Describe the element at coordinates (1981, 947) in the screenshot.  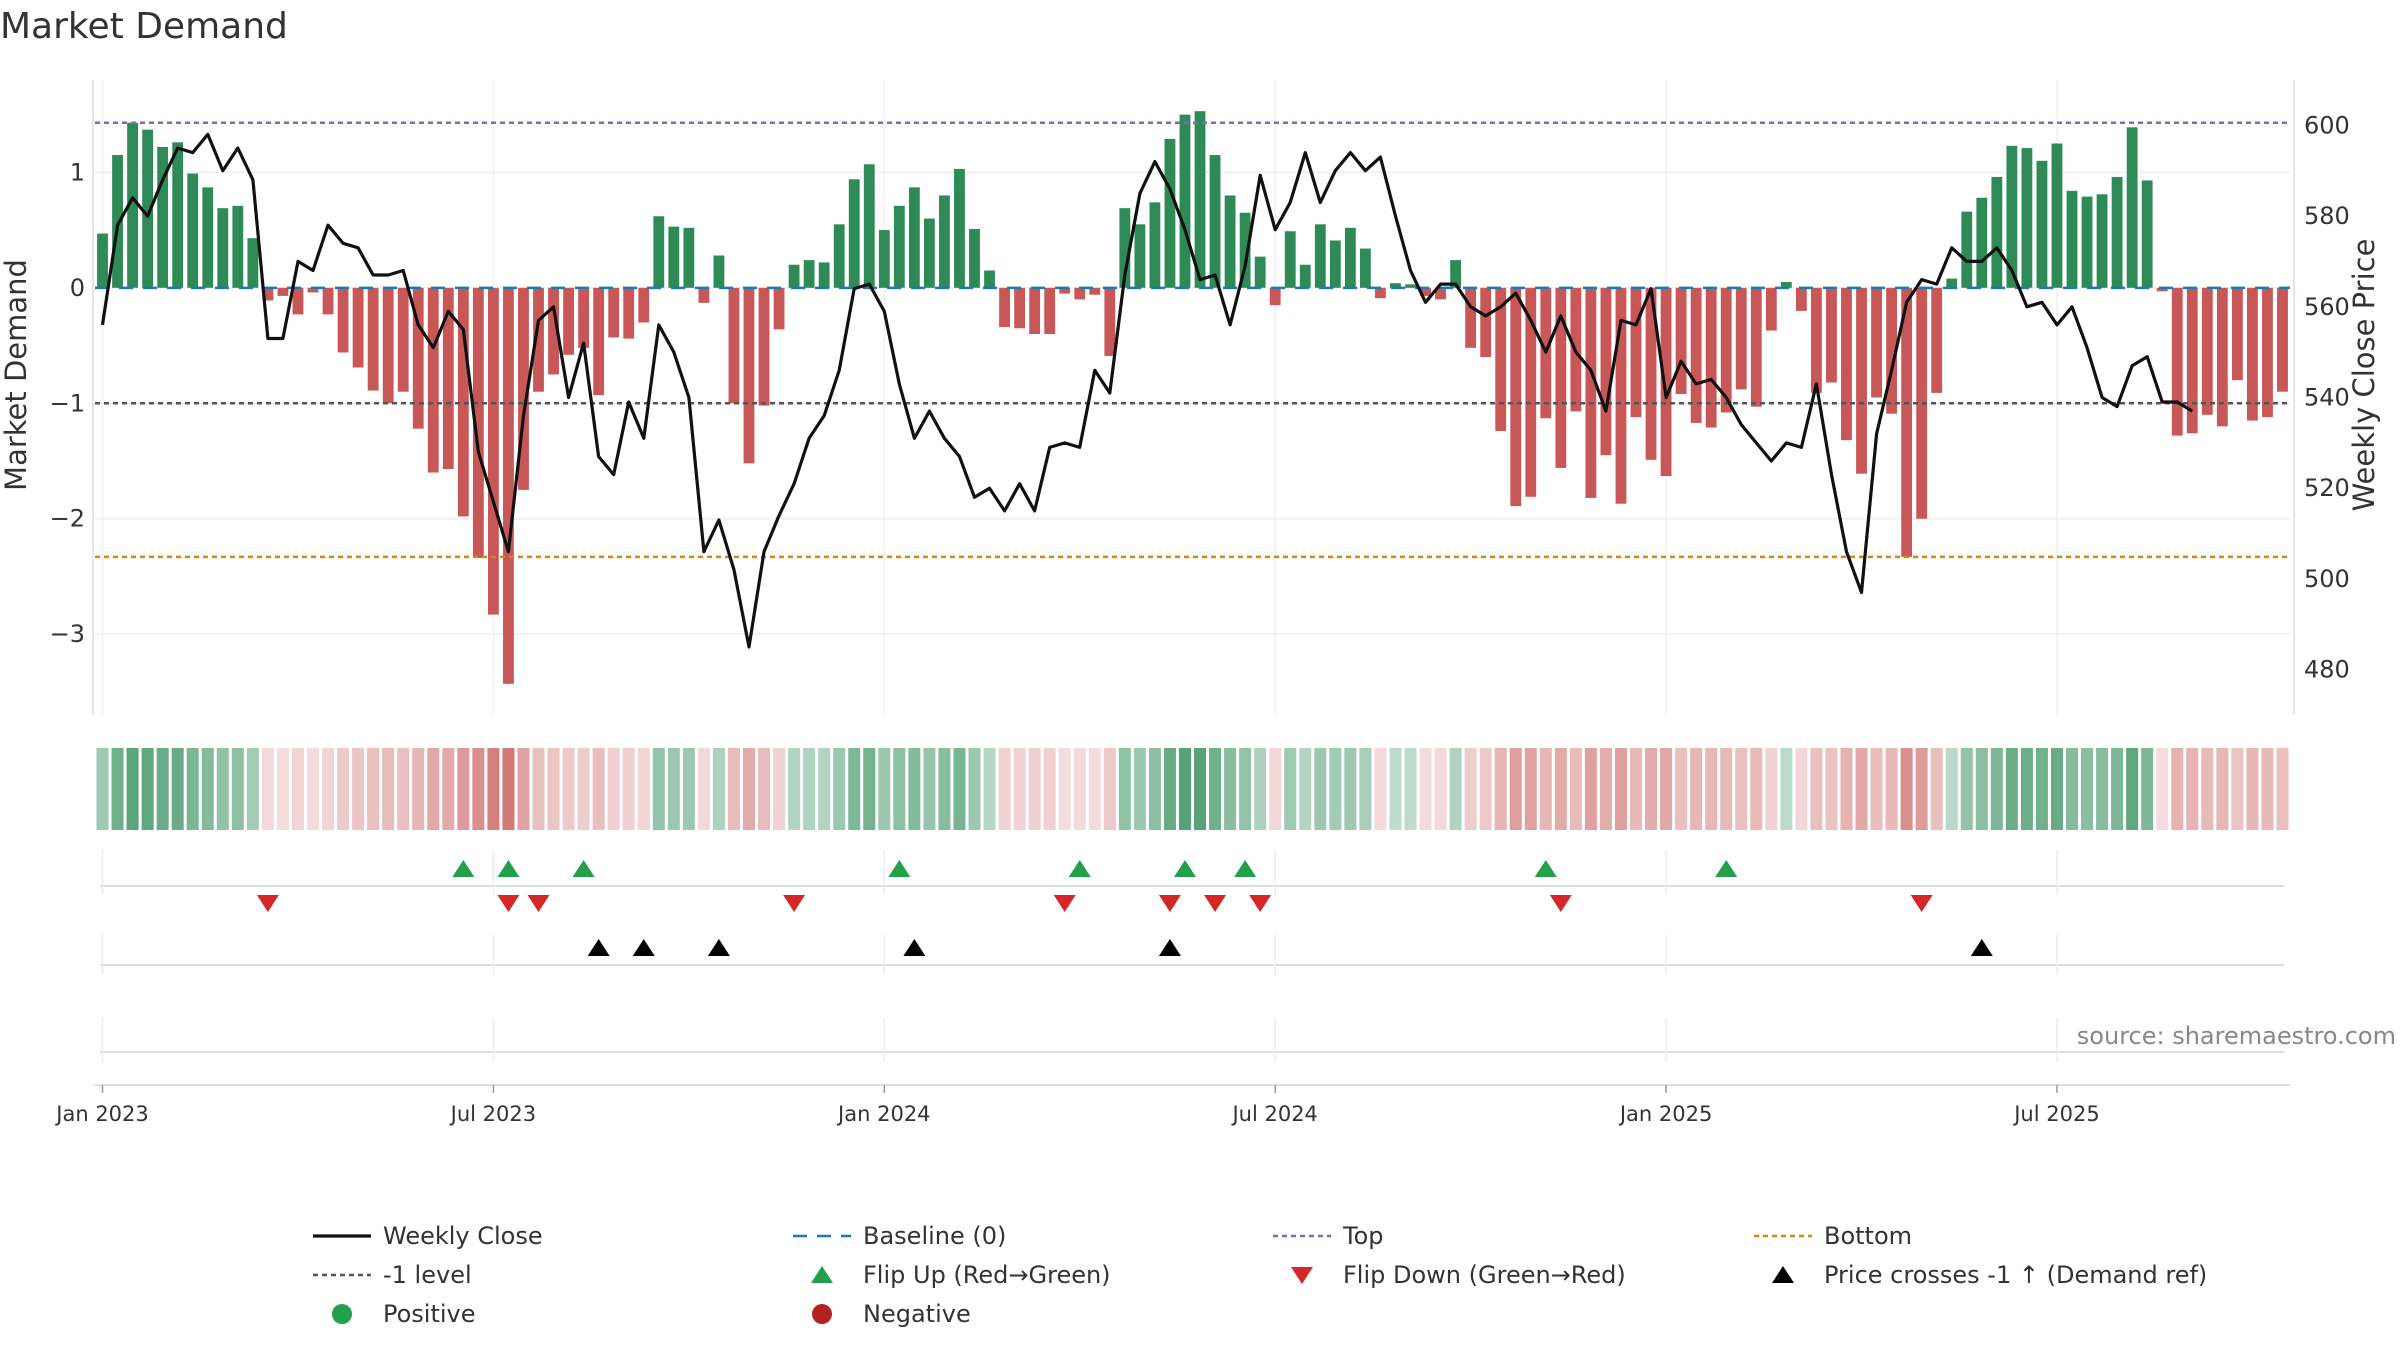
I see `price-cross-marker` at that location.